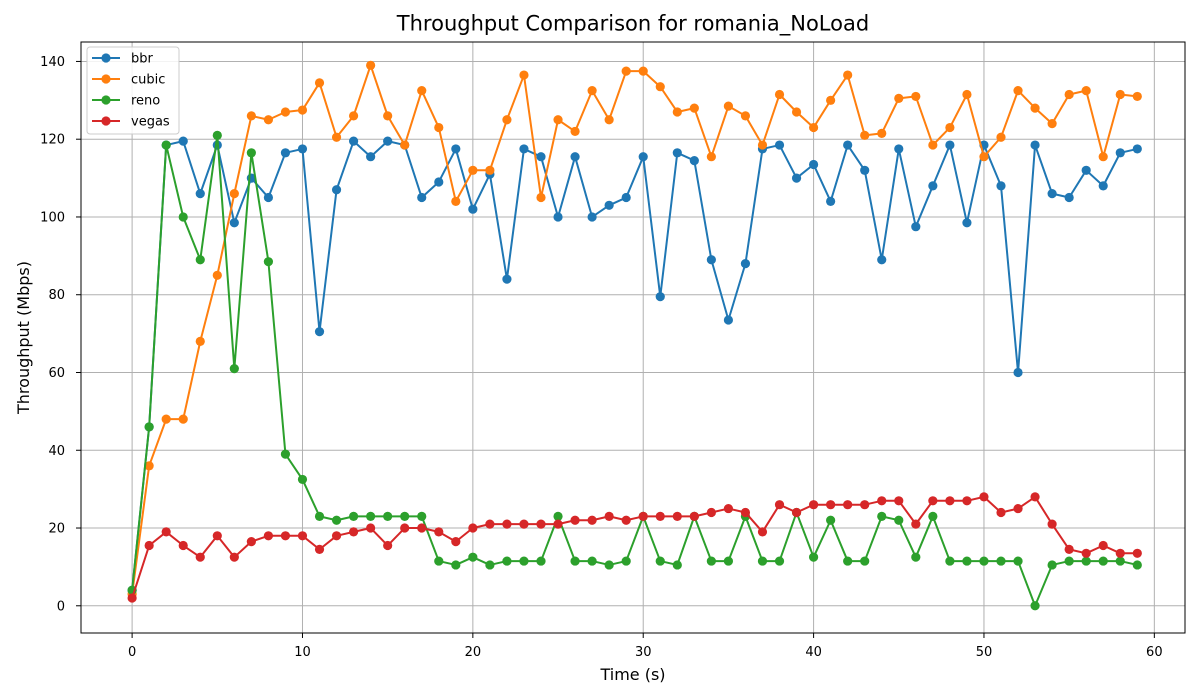 Image resolution: width=1200 pixels, height=700 pixels. I want to click on x-tick-label: 30, so click(643, 652).